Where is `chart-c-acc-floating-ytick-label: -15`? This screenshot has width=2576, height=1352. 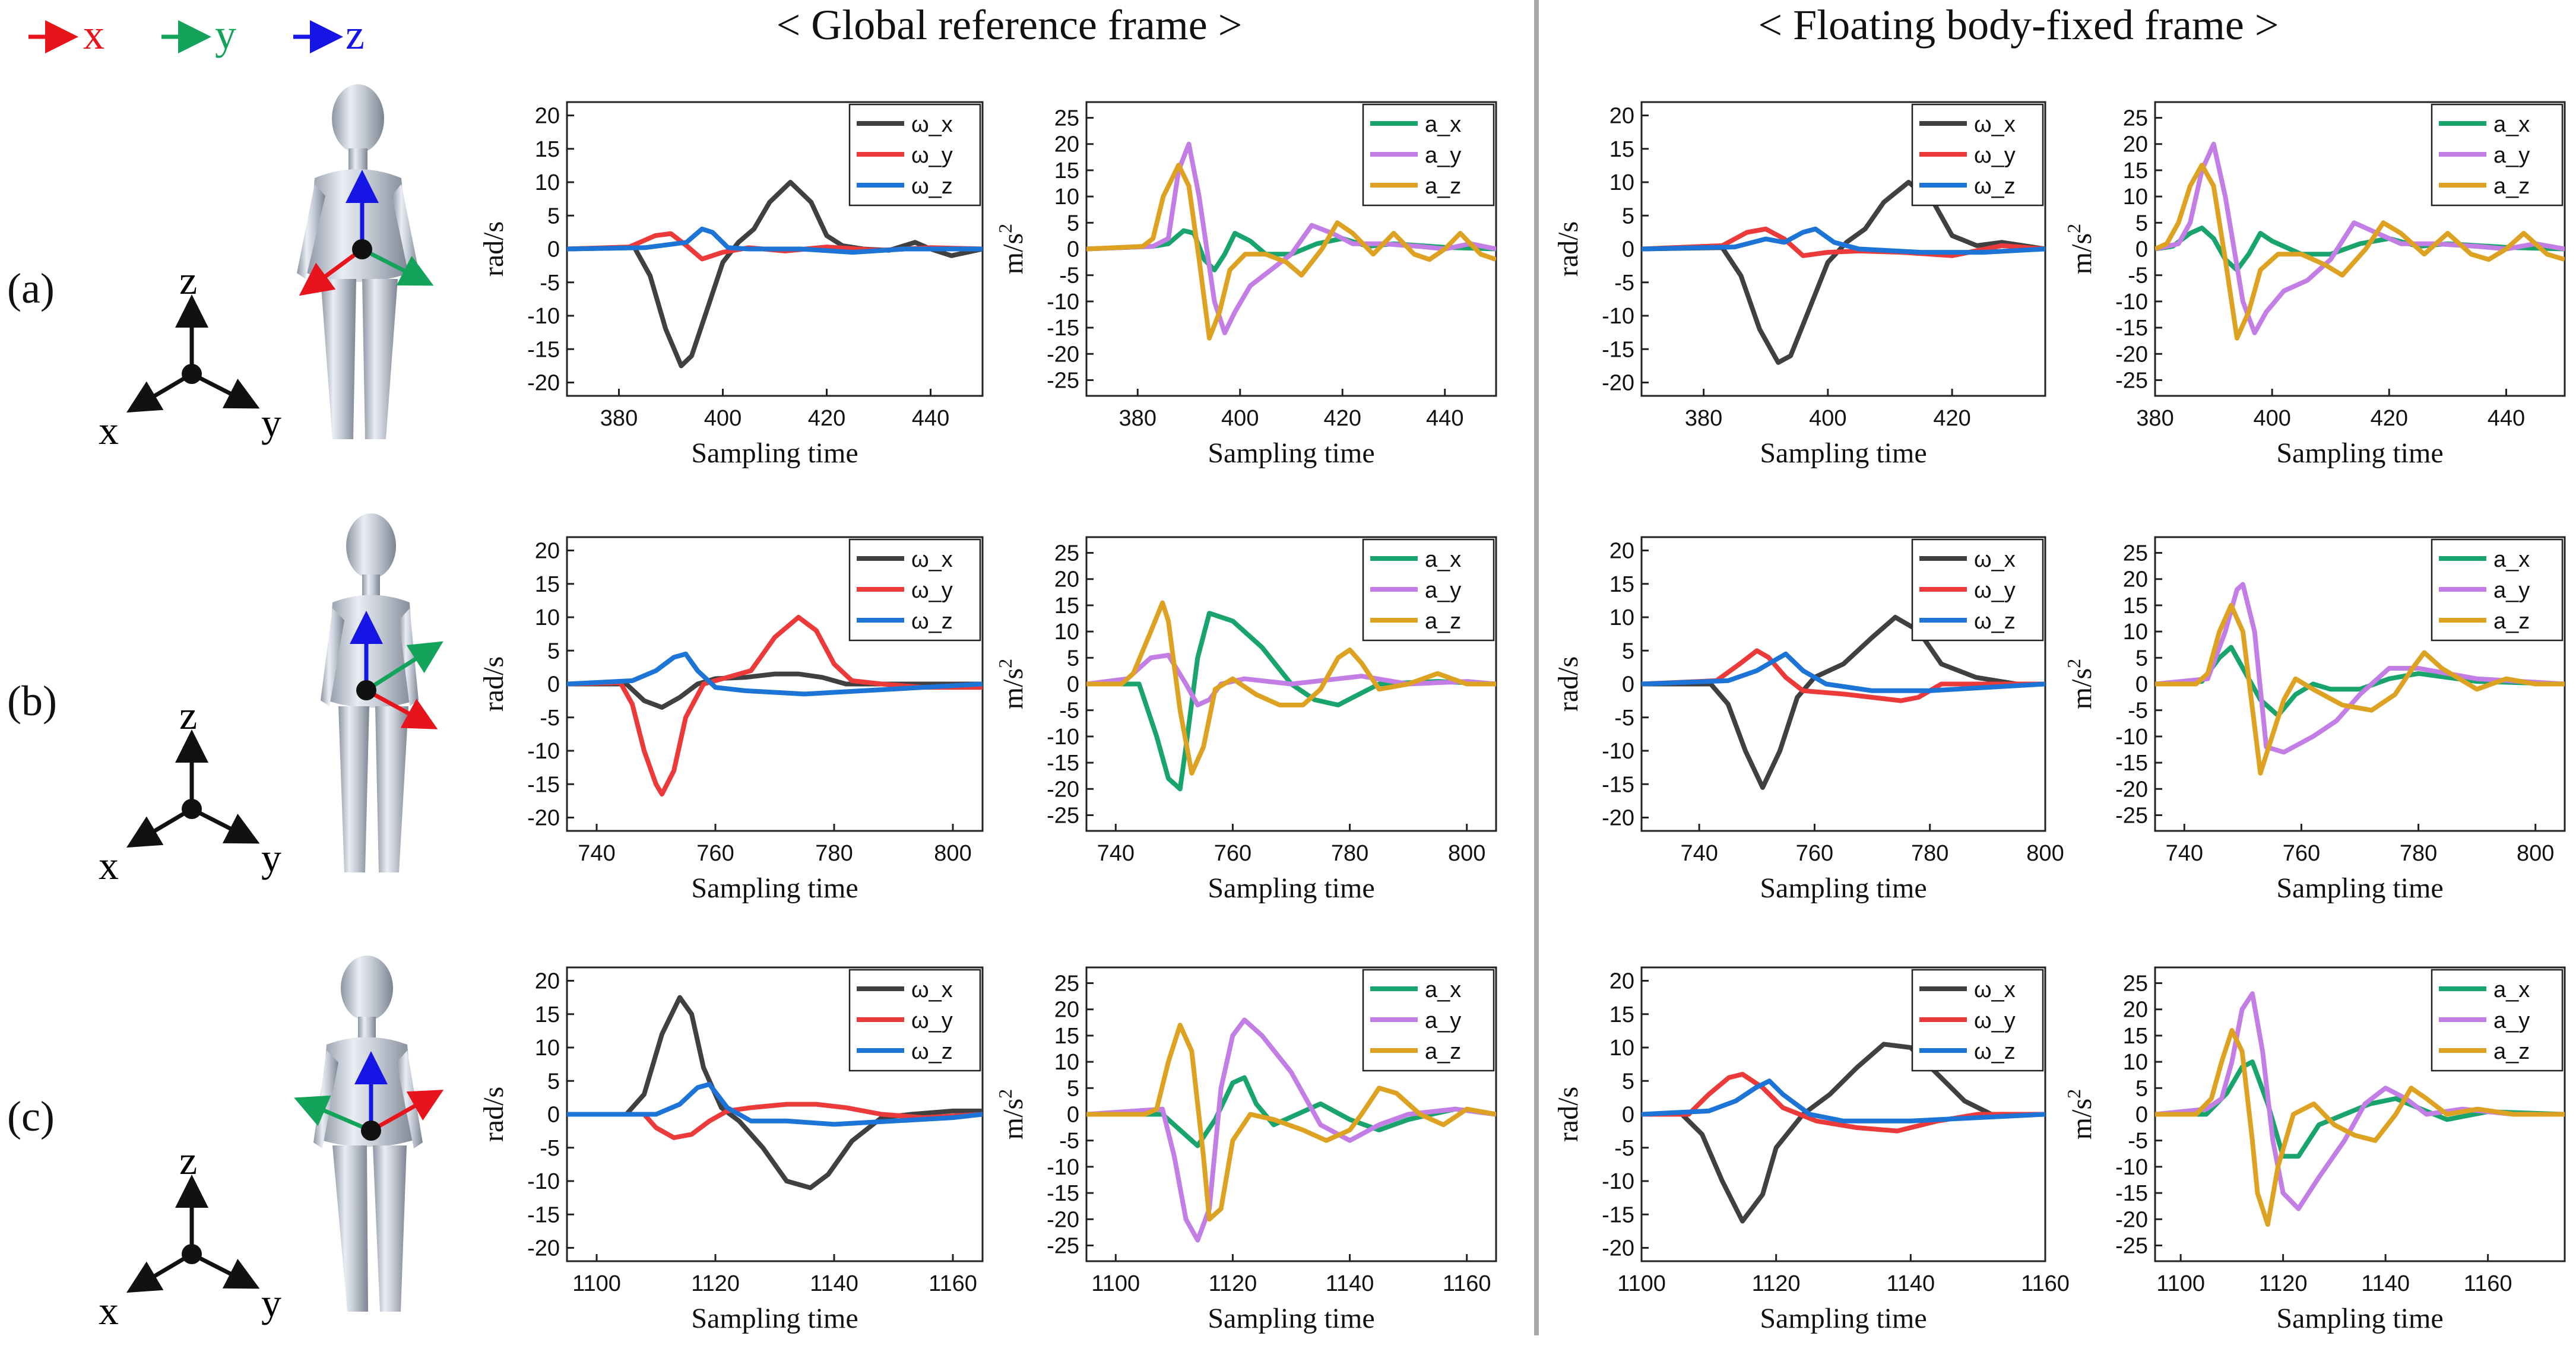 chart-c-acc-floating-ytick-label: -15 is located at coordinates (2132, 1193).